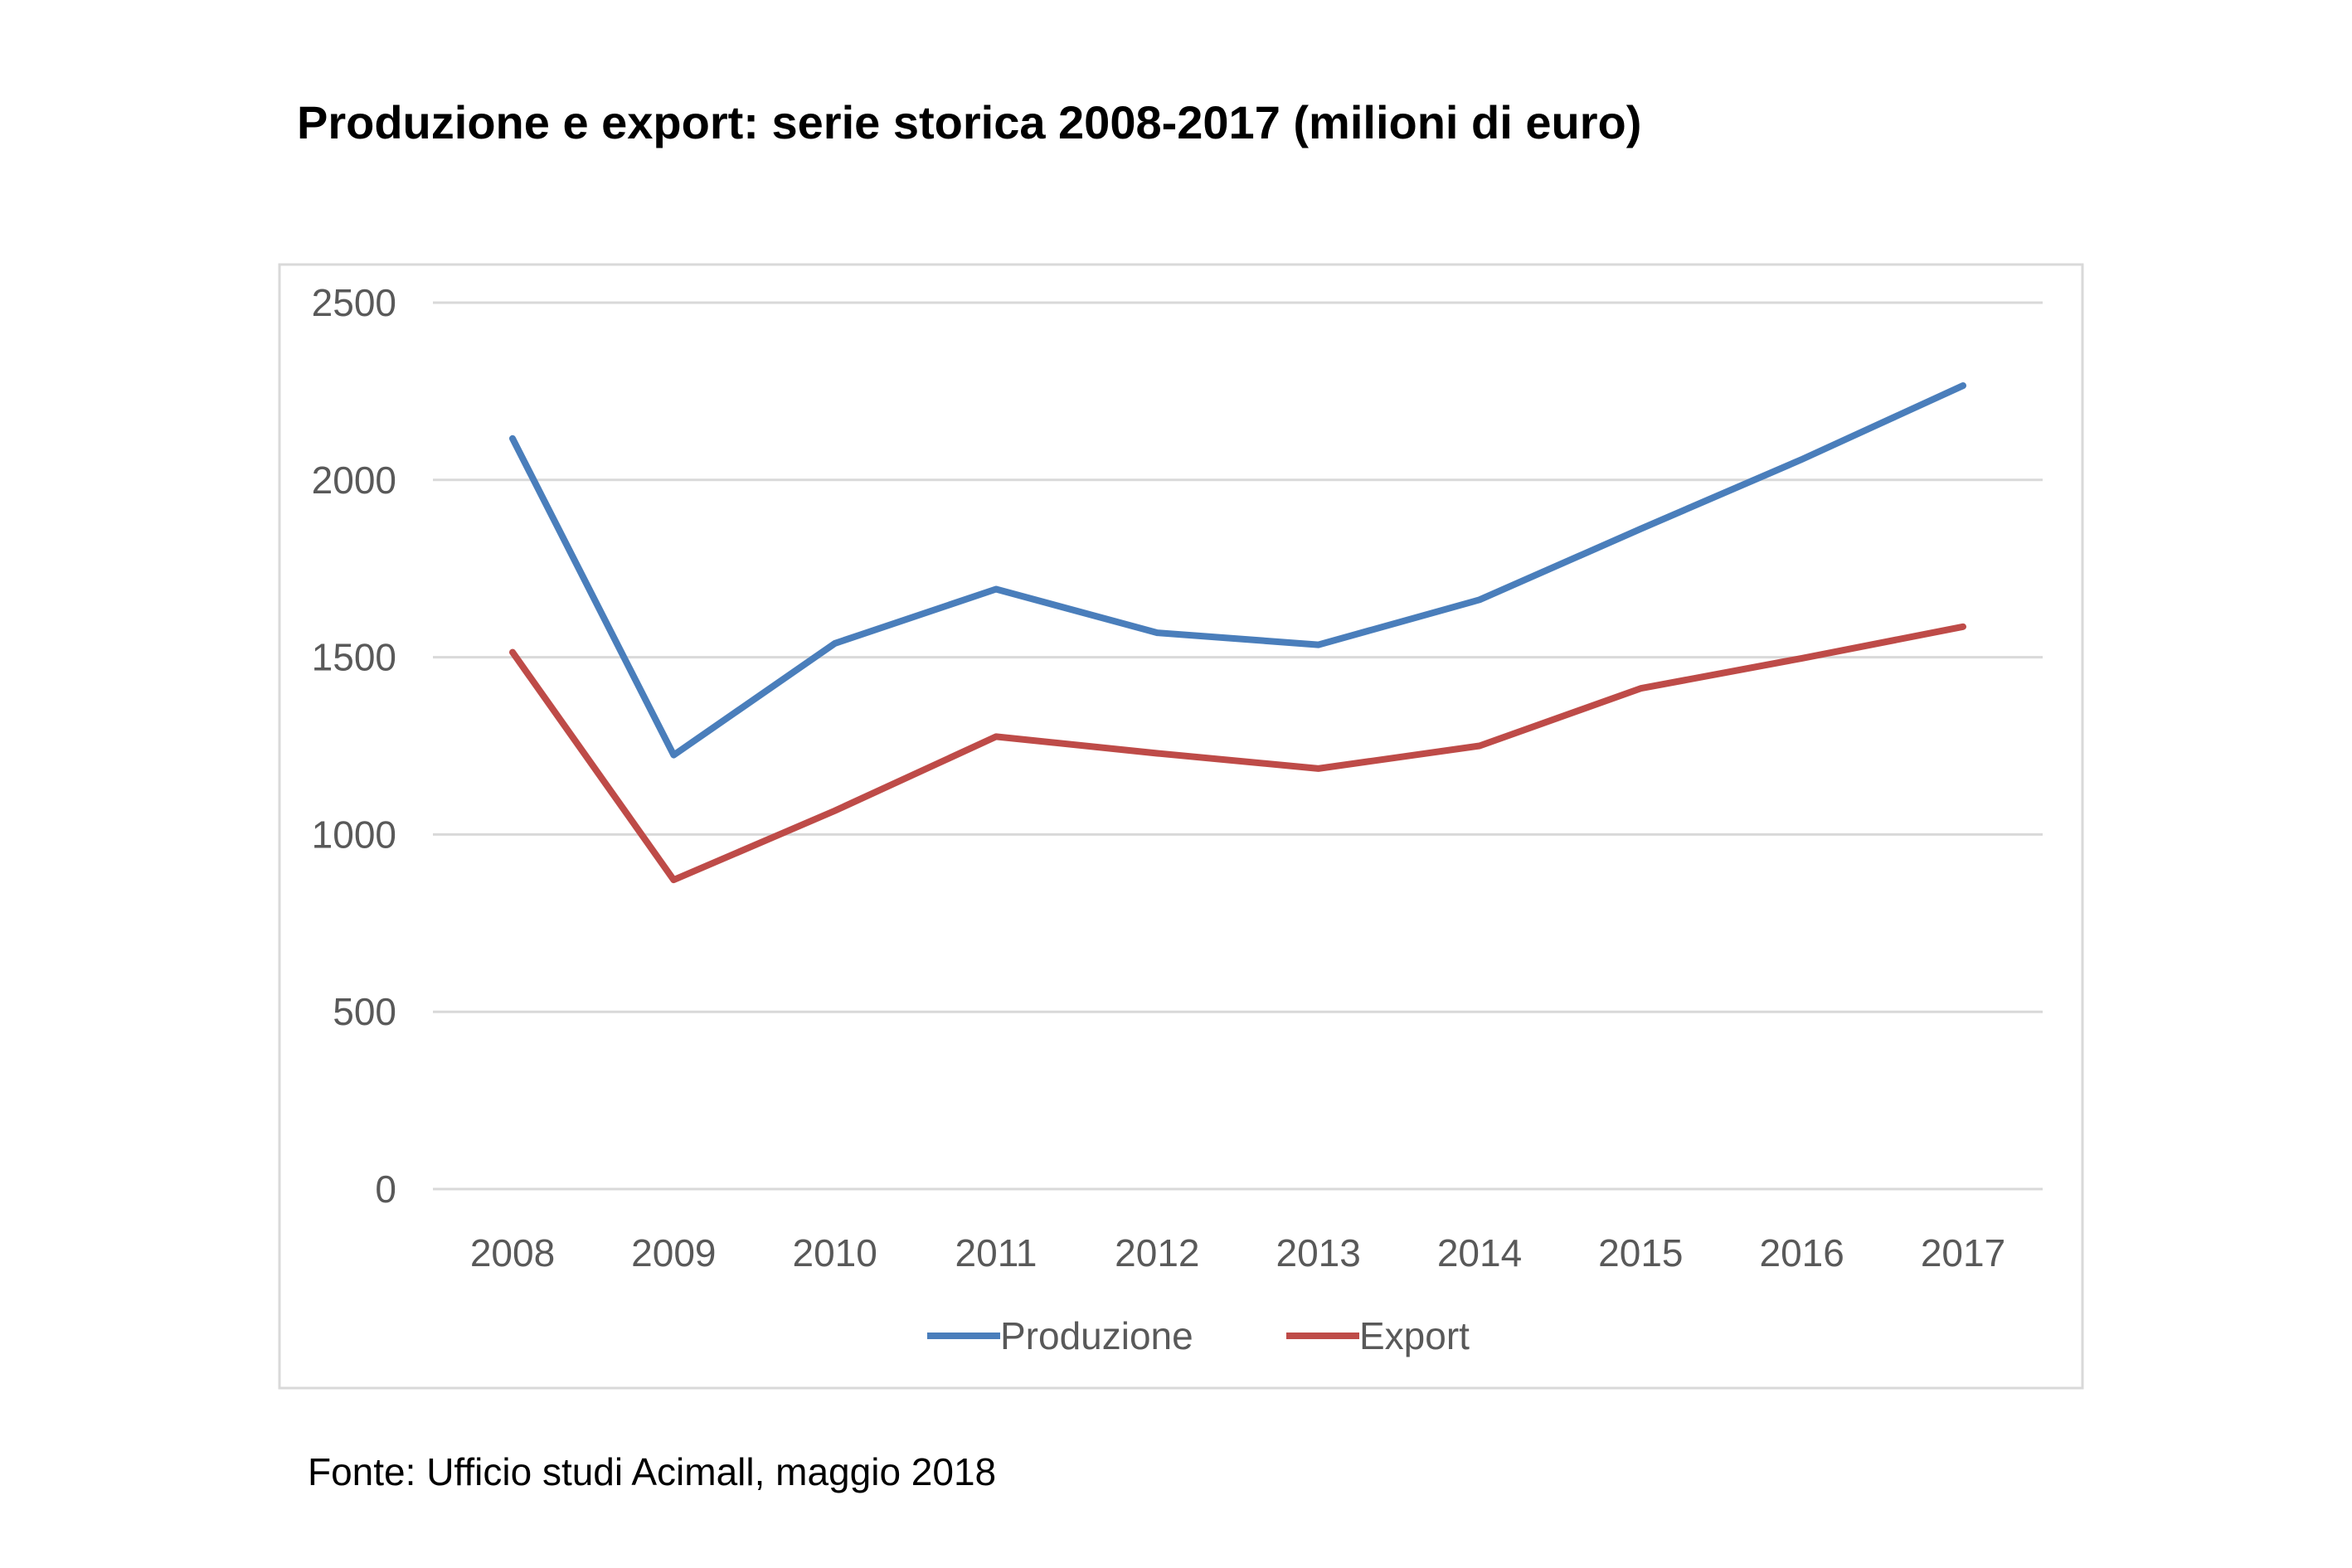  I want to click on y-tick-label: 2500, so click(354, 302).